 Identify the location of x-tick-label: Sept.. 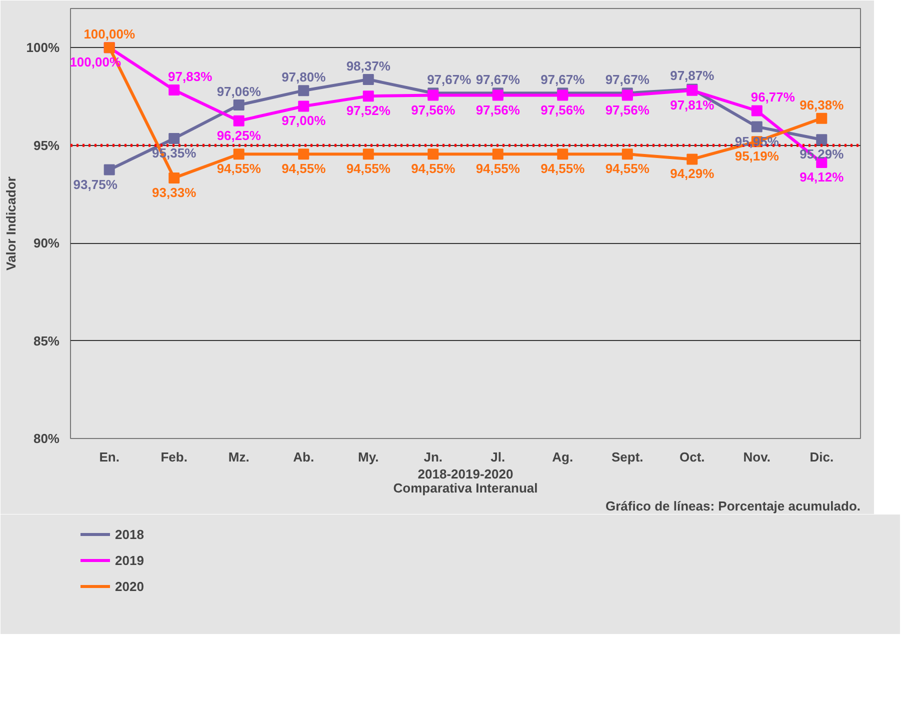
(627, 457).